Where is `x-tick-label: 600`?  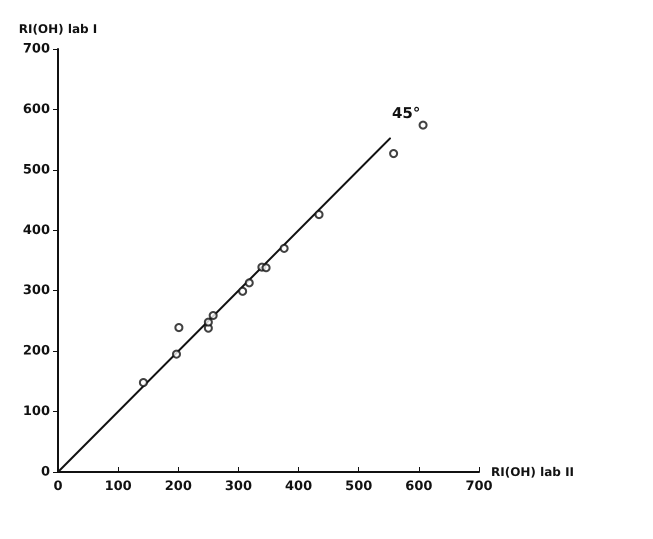
x-tick-label: 600 is located at coordinates (418, 486).